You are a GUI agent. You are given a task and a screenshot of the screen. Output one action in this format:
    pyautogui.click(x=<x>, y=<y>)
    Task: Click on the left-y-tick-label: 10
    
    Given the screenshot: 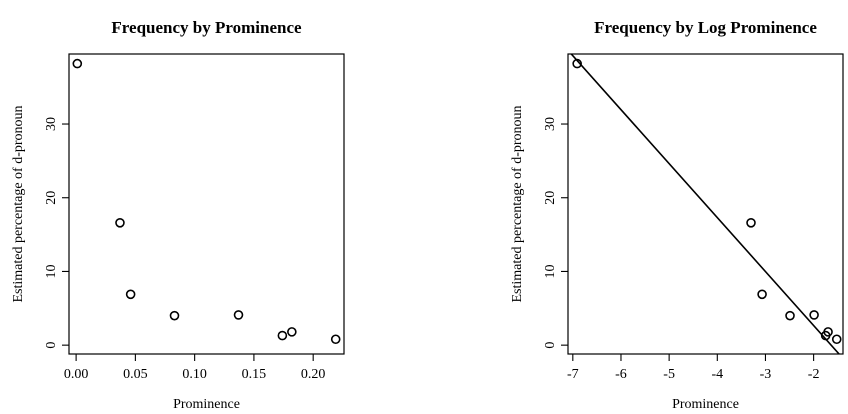 What is the action you would take?
    pyautogui.click(x=51, y=271)
    